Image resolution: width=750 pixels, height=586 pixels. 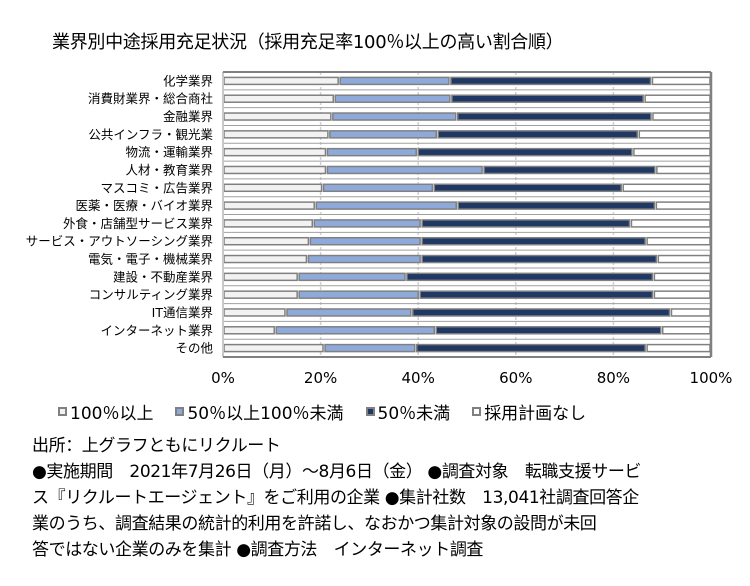 I want to click on legend-label: 100％以上, so click(x=112, y=414).